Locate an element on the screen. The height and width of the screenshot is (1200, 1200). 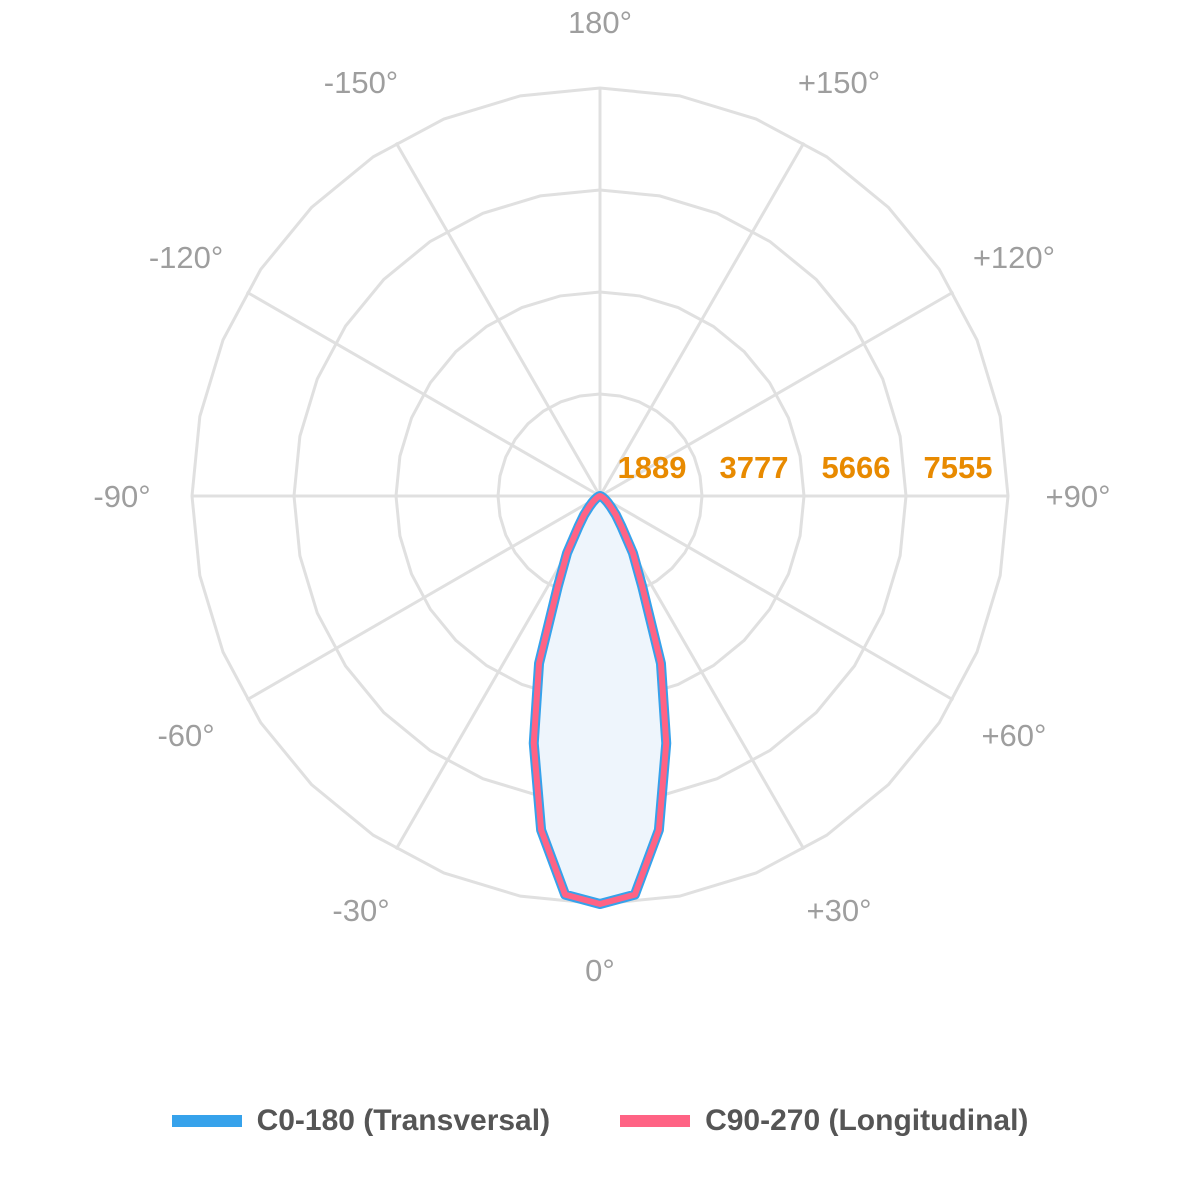
angle-label: -60° is located at coordinates (185, 735).